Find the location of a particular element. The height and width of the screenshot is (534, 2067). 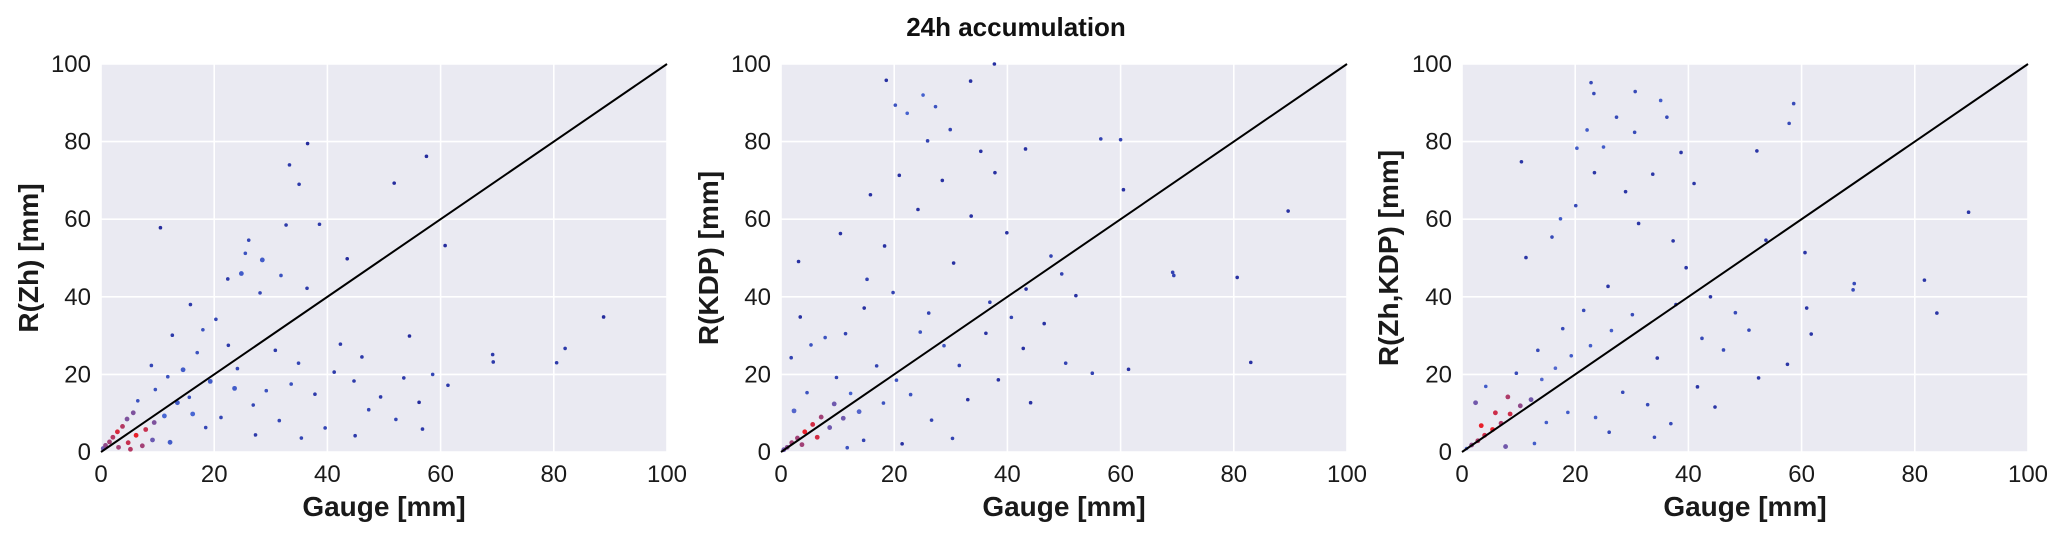

x-tick-label: 80 is located at coordinates (1233, 474).